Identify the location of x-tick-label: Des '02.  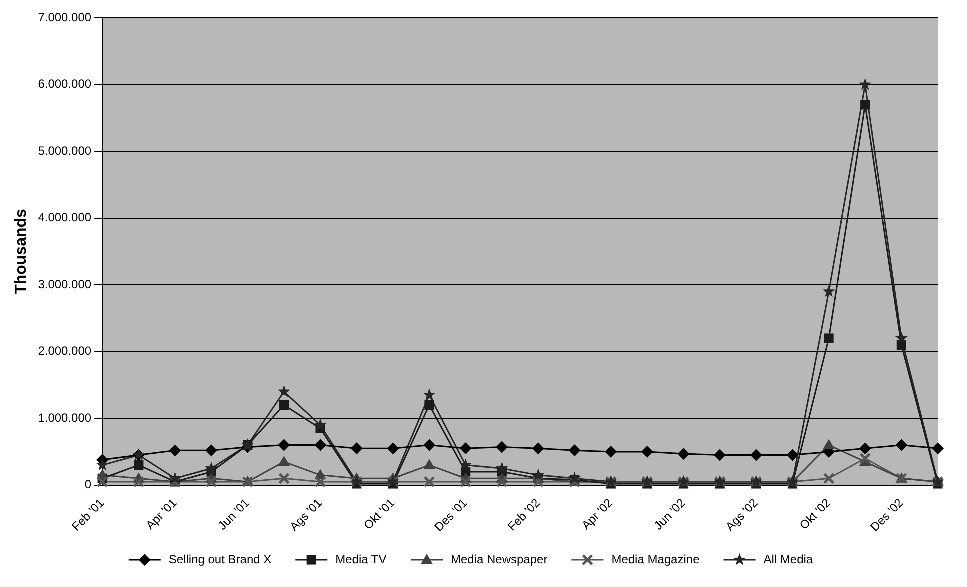
(887, 515).